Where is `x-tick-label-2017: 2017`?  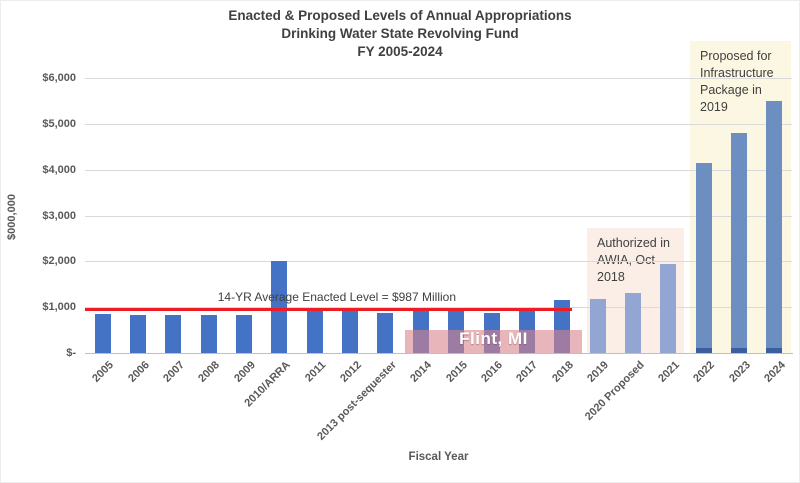
x-tick-label-2017: 2017 is located at coordinates (527, 372).